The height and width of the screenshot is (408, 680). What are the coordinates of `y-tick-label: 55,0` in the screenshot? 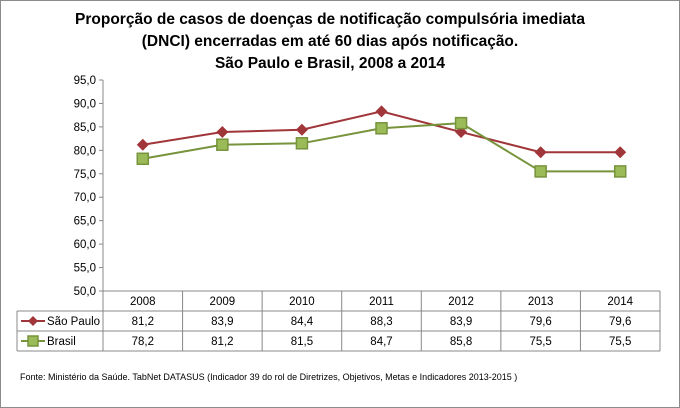 It's located at (85, 269).